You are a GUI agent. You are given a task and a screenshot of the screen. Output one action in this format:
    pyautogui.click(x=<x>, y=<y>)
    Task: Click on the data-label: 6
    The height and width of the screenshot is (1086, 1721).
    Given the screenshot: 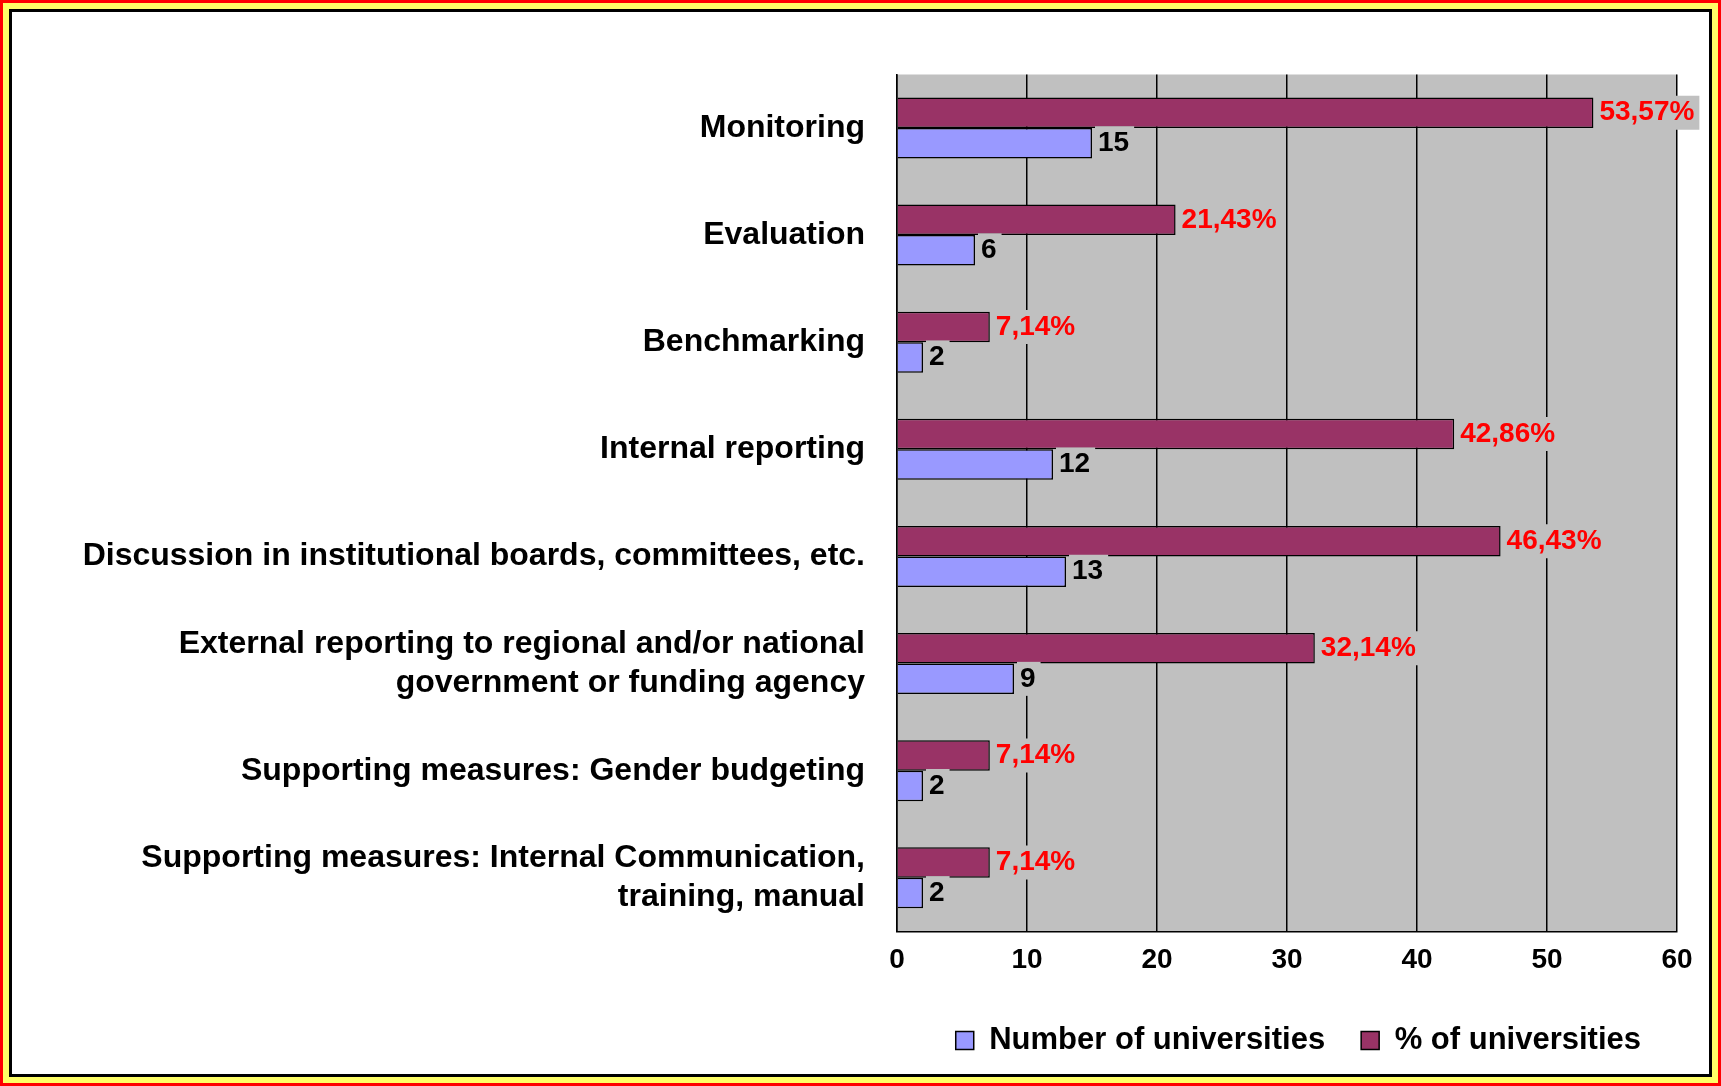 What is the action you would take?
    pyautogui.click(x=989, y=249)
    